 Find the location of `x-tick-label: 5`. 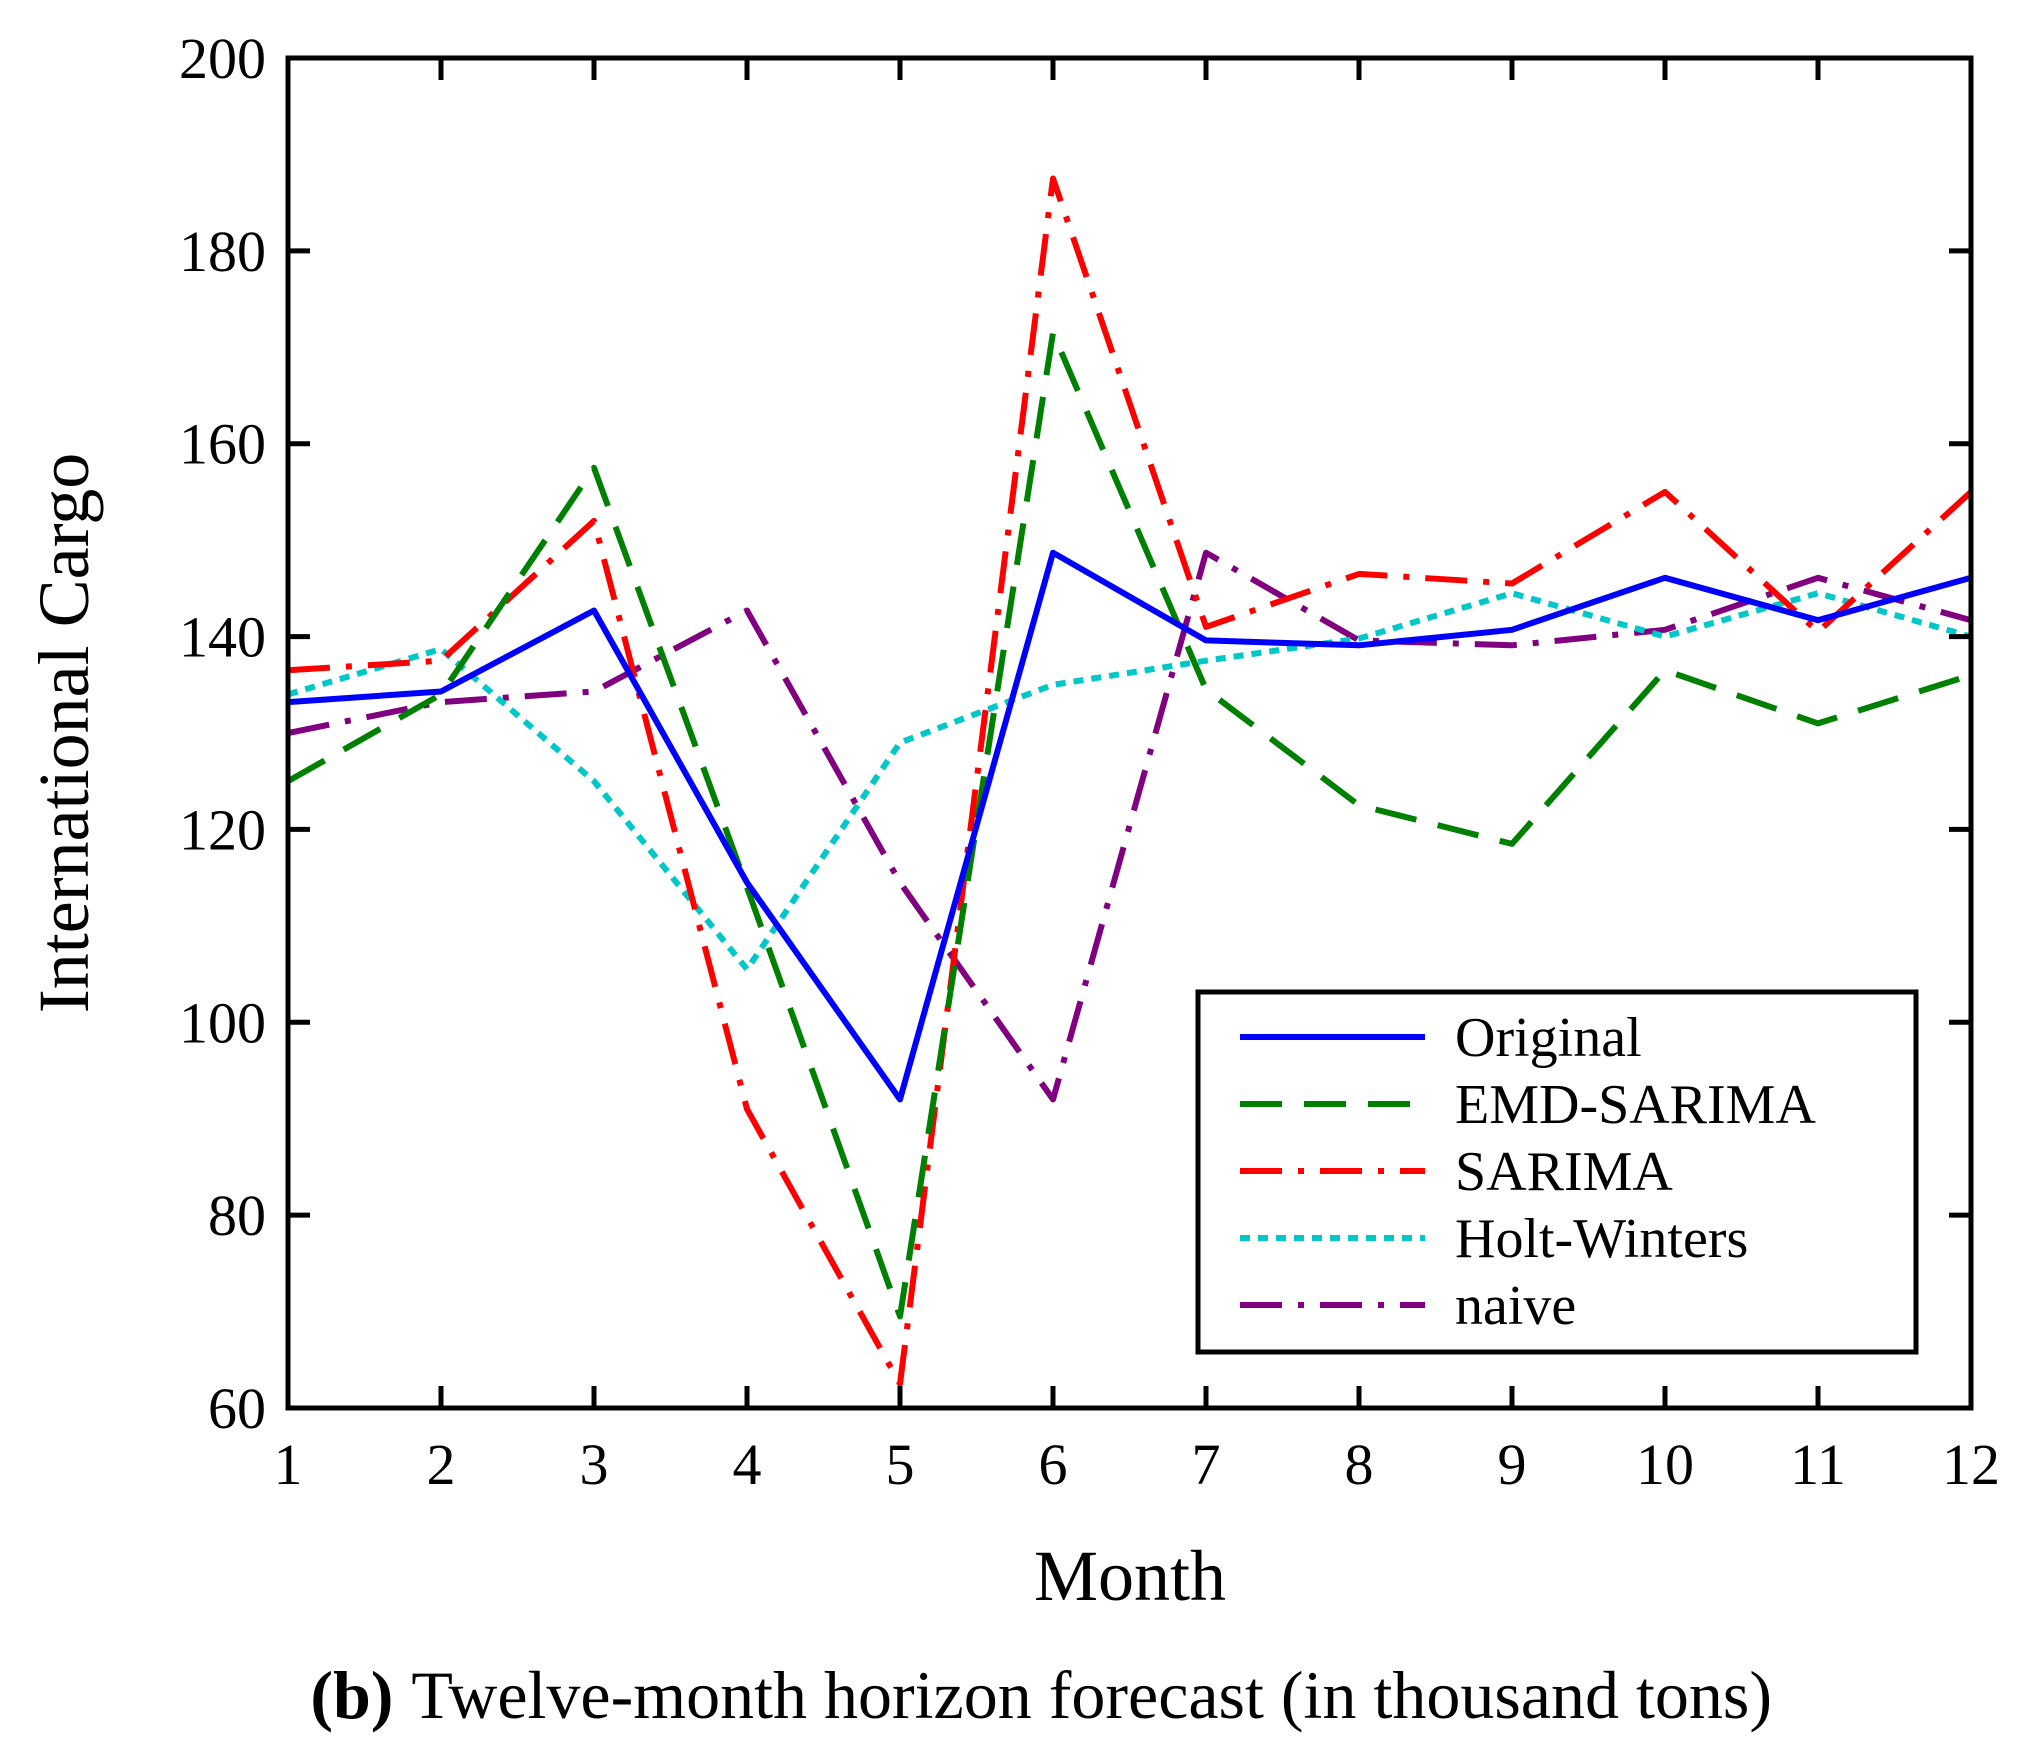

x-tick-label: 5 is located at coordinates (900, 1464).